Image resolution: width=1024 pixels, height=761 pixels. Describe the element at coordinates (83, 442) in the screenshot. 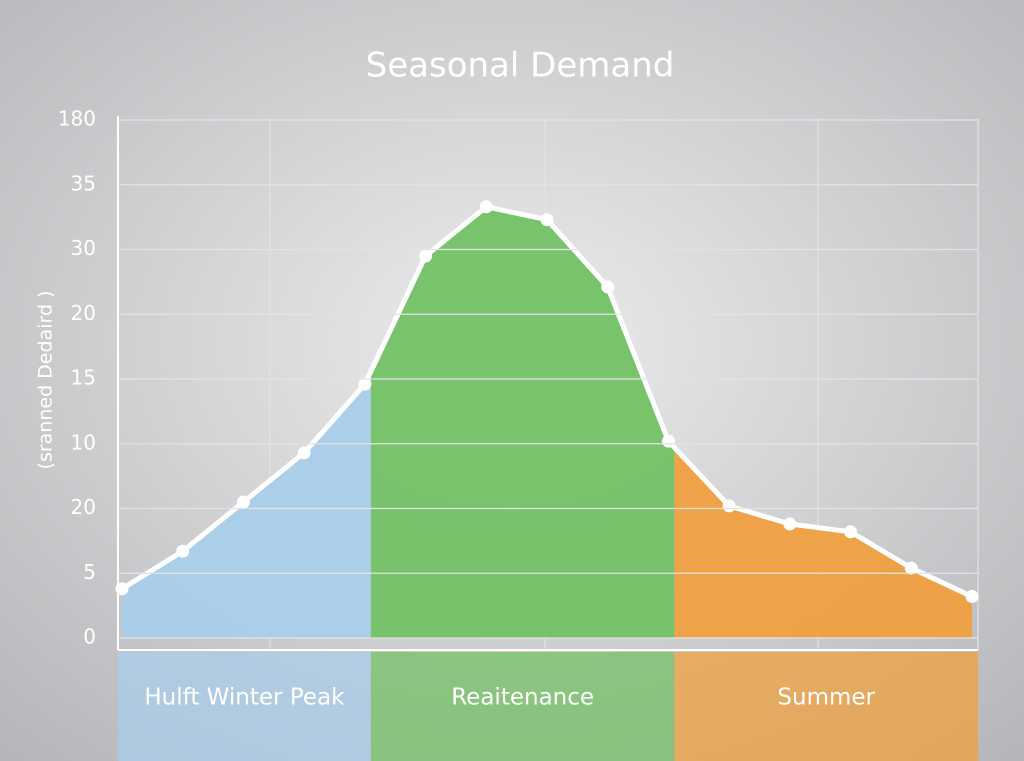

I see `y-tick-label: 10` at that location.